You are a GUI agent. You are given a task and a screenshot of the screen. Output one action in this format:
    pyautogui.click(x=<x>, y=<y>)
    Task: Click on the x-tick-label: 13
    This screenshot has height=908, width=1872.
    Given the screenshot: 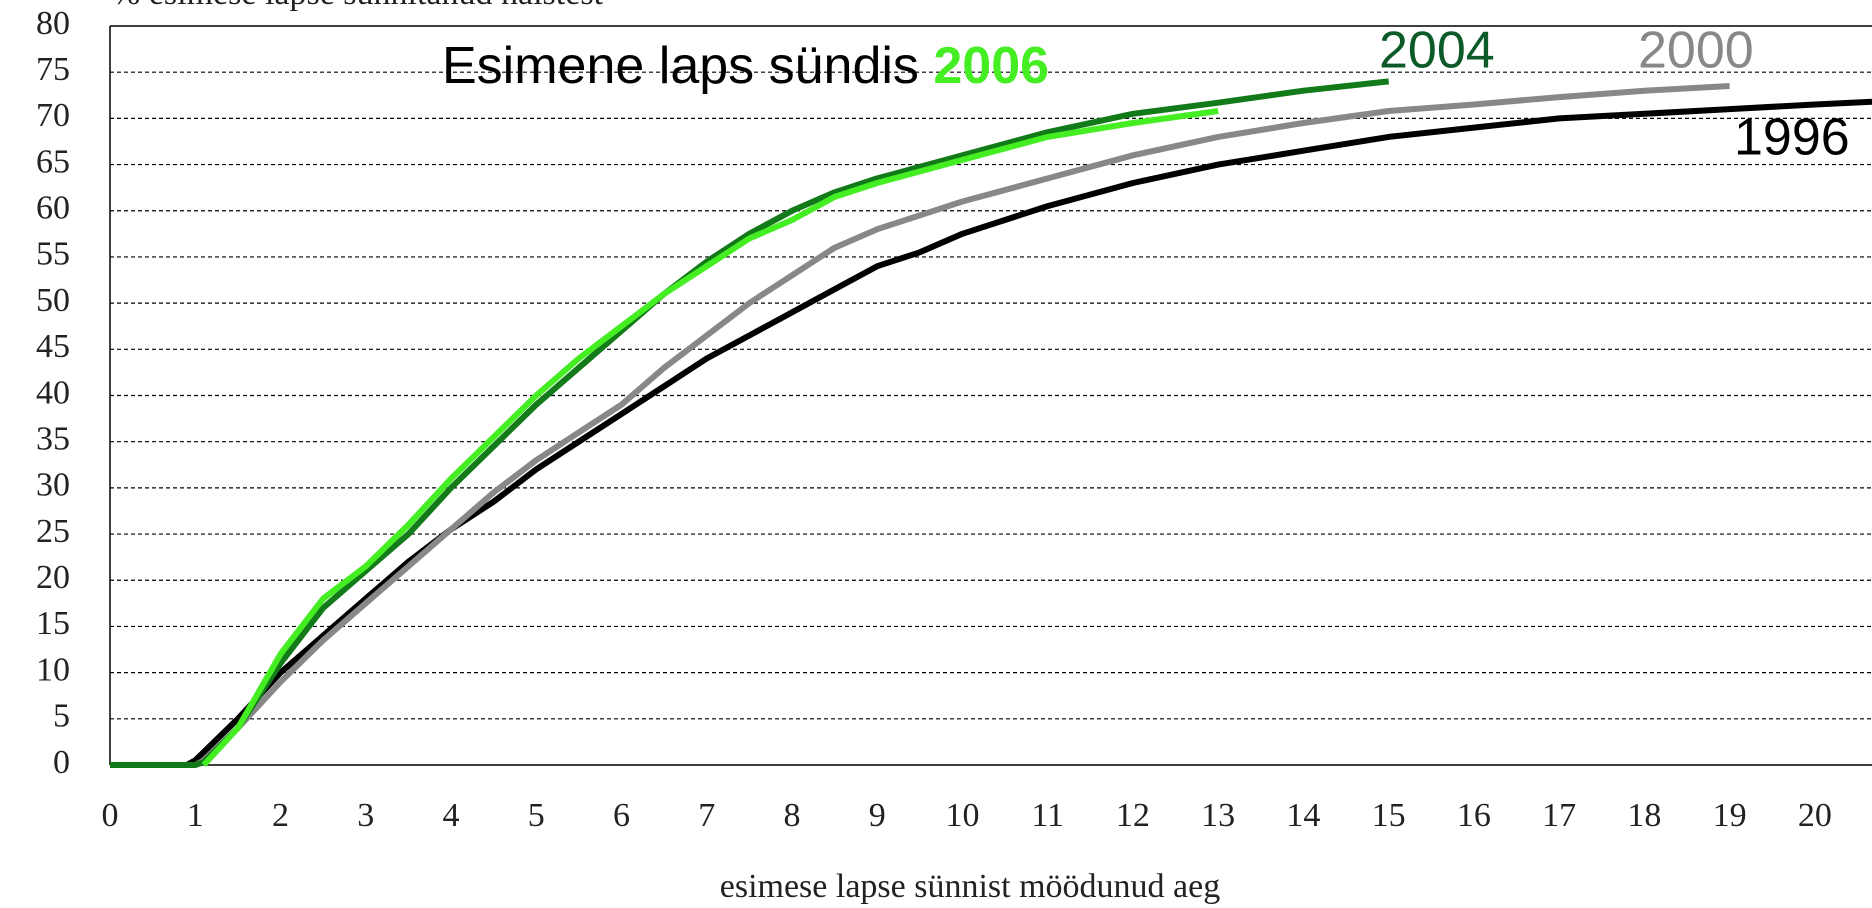 What is the action you would take?
    pyautogui.click(x=1218, y=815)
    